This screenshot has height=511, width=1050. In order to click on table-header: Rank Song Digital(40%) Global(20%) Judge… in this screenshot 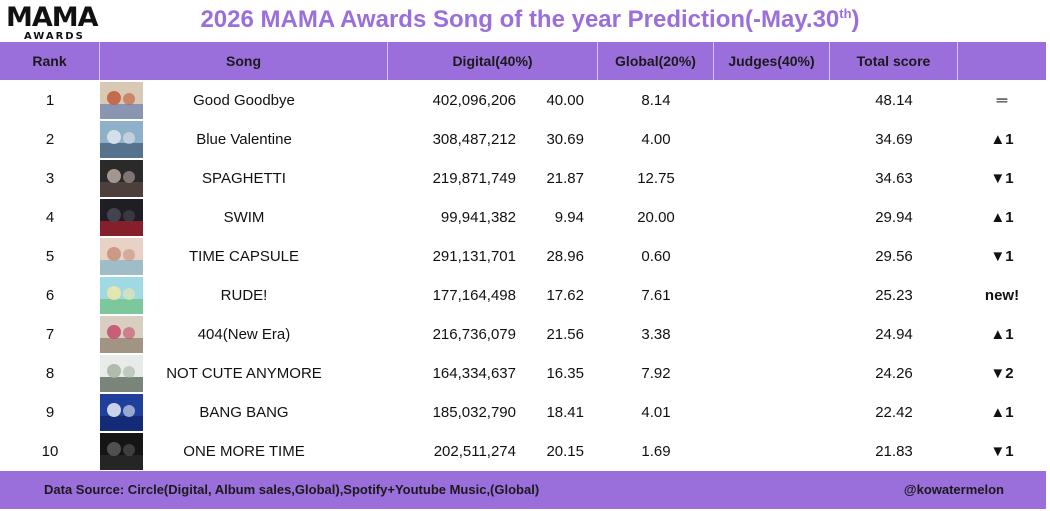, I will do `click(523, 61)`.